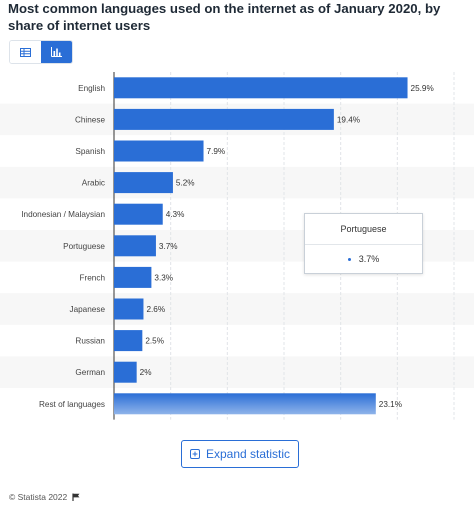  I want to click on value-label: 2.6%, so click(155, 309).